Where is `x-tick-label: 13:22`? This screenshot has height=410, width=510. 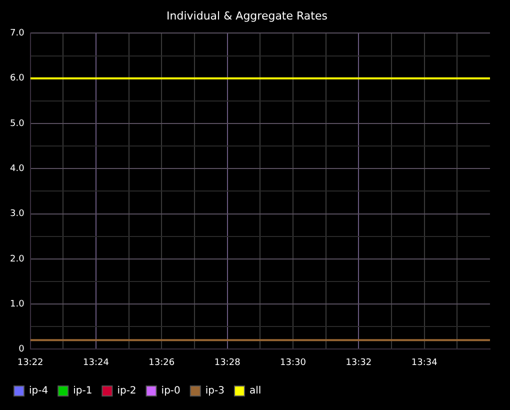 x-tick-label: 13:22 is located at coordinates (30, 363).